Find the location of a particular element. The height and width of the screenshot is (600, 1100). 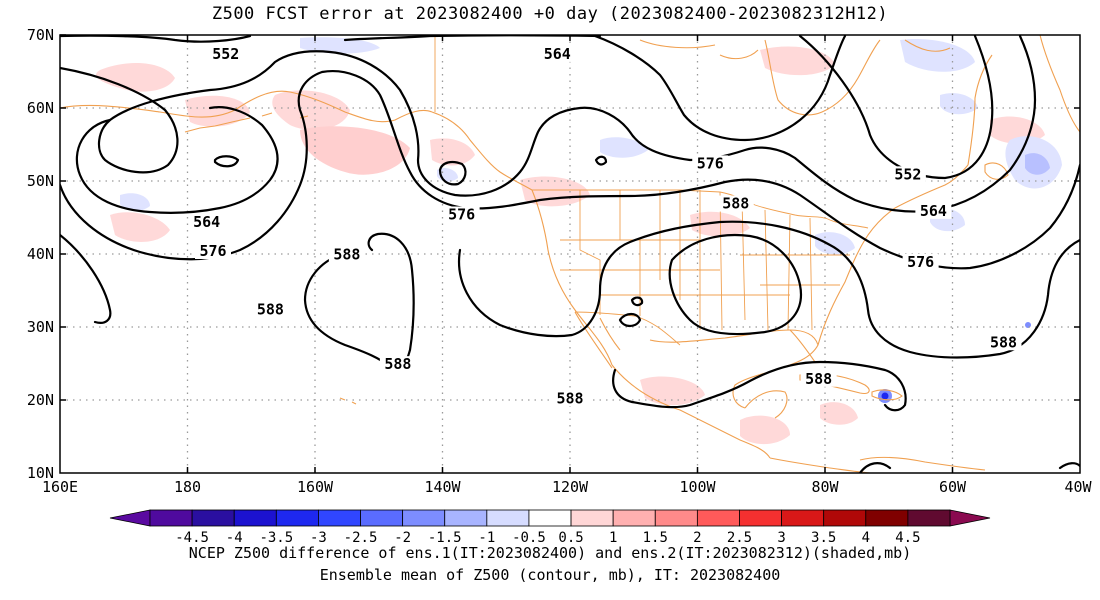

coast-south-america is located at coordinates (922, 463).